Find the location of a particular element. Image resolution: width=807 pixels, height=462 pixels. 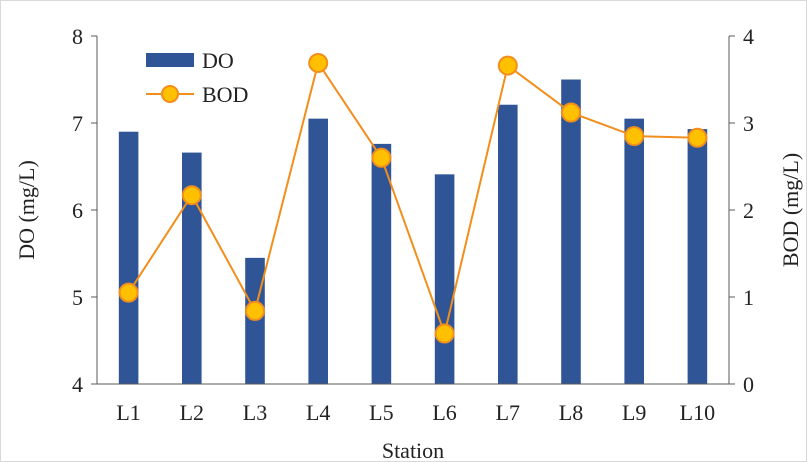

x-tick-labels: L1 L2 L3 L4 L5 L6 L7 L8 L9 L10 is located at coordinates (415, 412).